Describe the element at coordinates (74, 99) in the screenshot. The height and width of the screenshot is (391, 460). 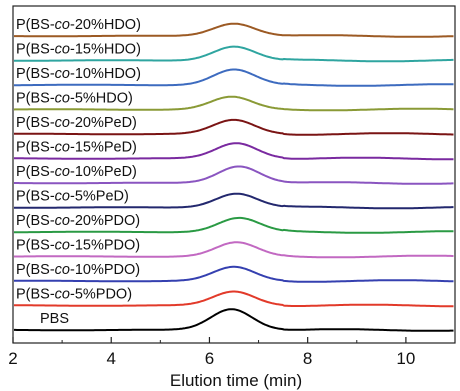
I see `trace-label-3: P(BS-co-5%HDO)` at that location.